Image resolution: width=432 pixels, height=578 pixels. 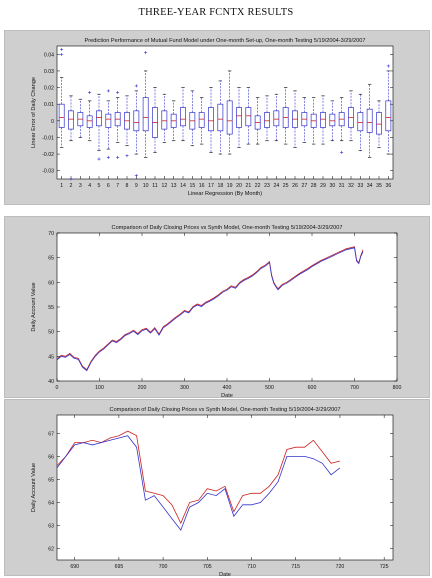 What do you see at coordinates (51, 526) in the screenshot?
I see `y-tick-label: 63` at bounding box center [51, 526].